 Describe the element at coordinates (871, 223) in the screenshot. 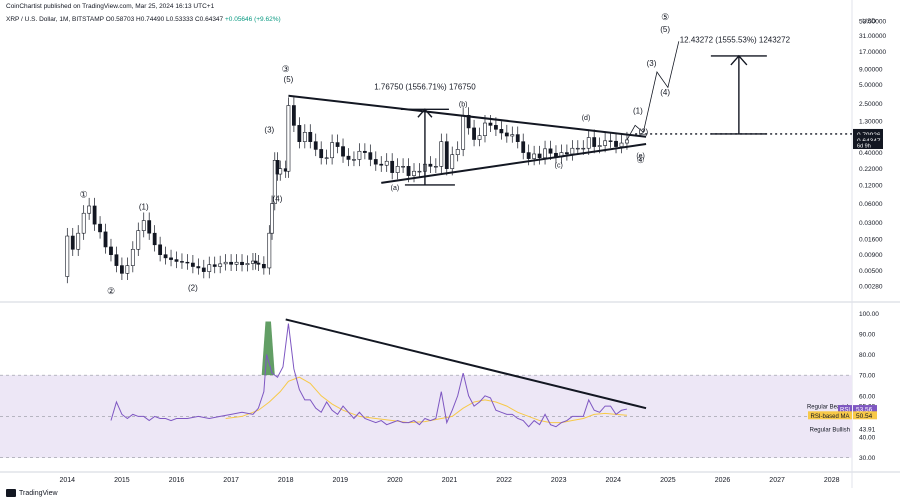

I see `price-tick-label: 0.03000` at that location.